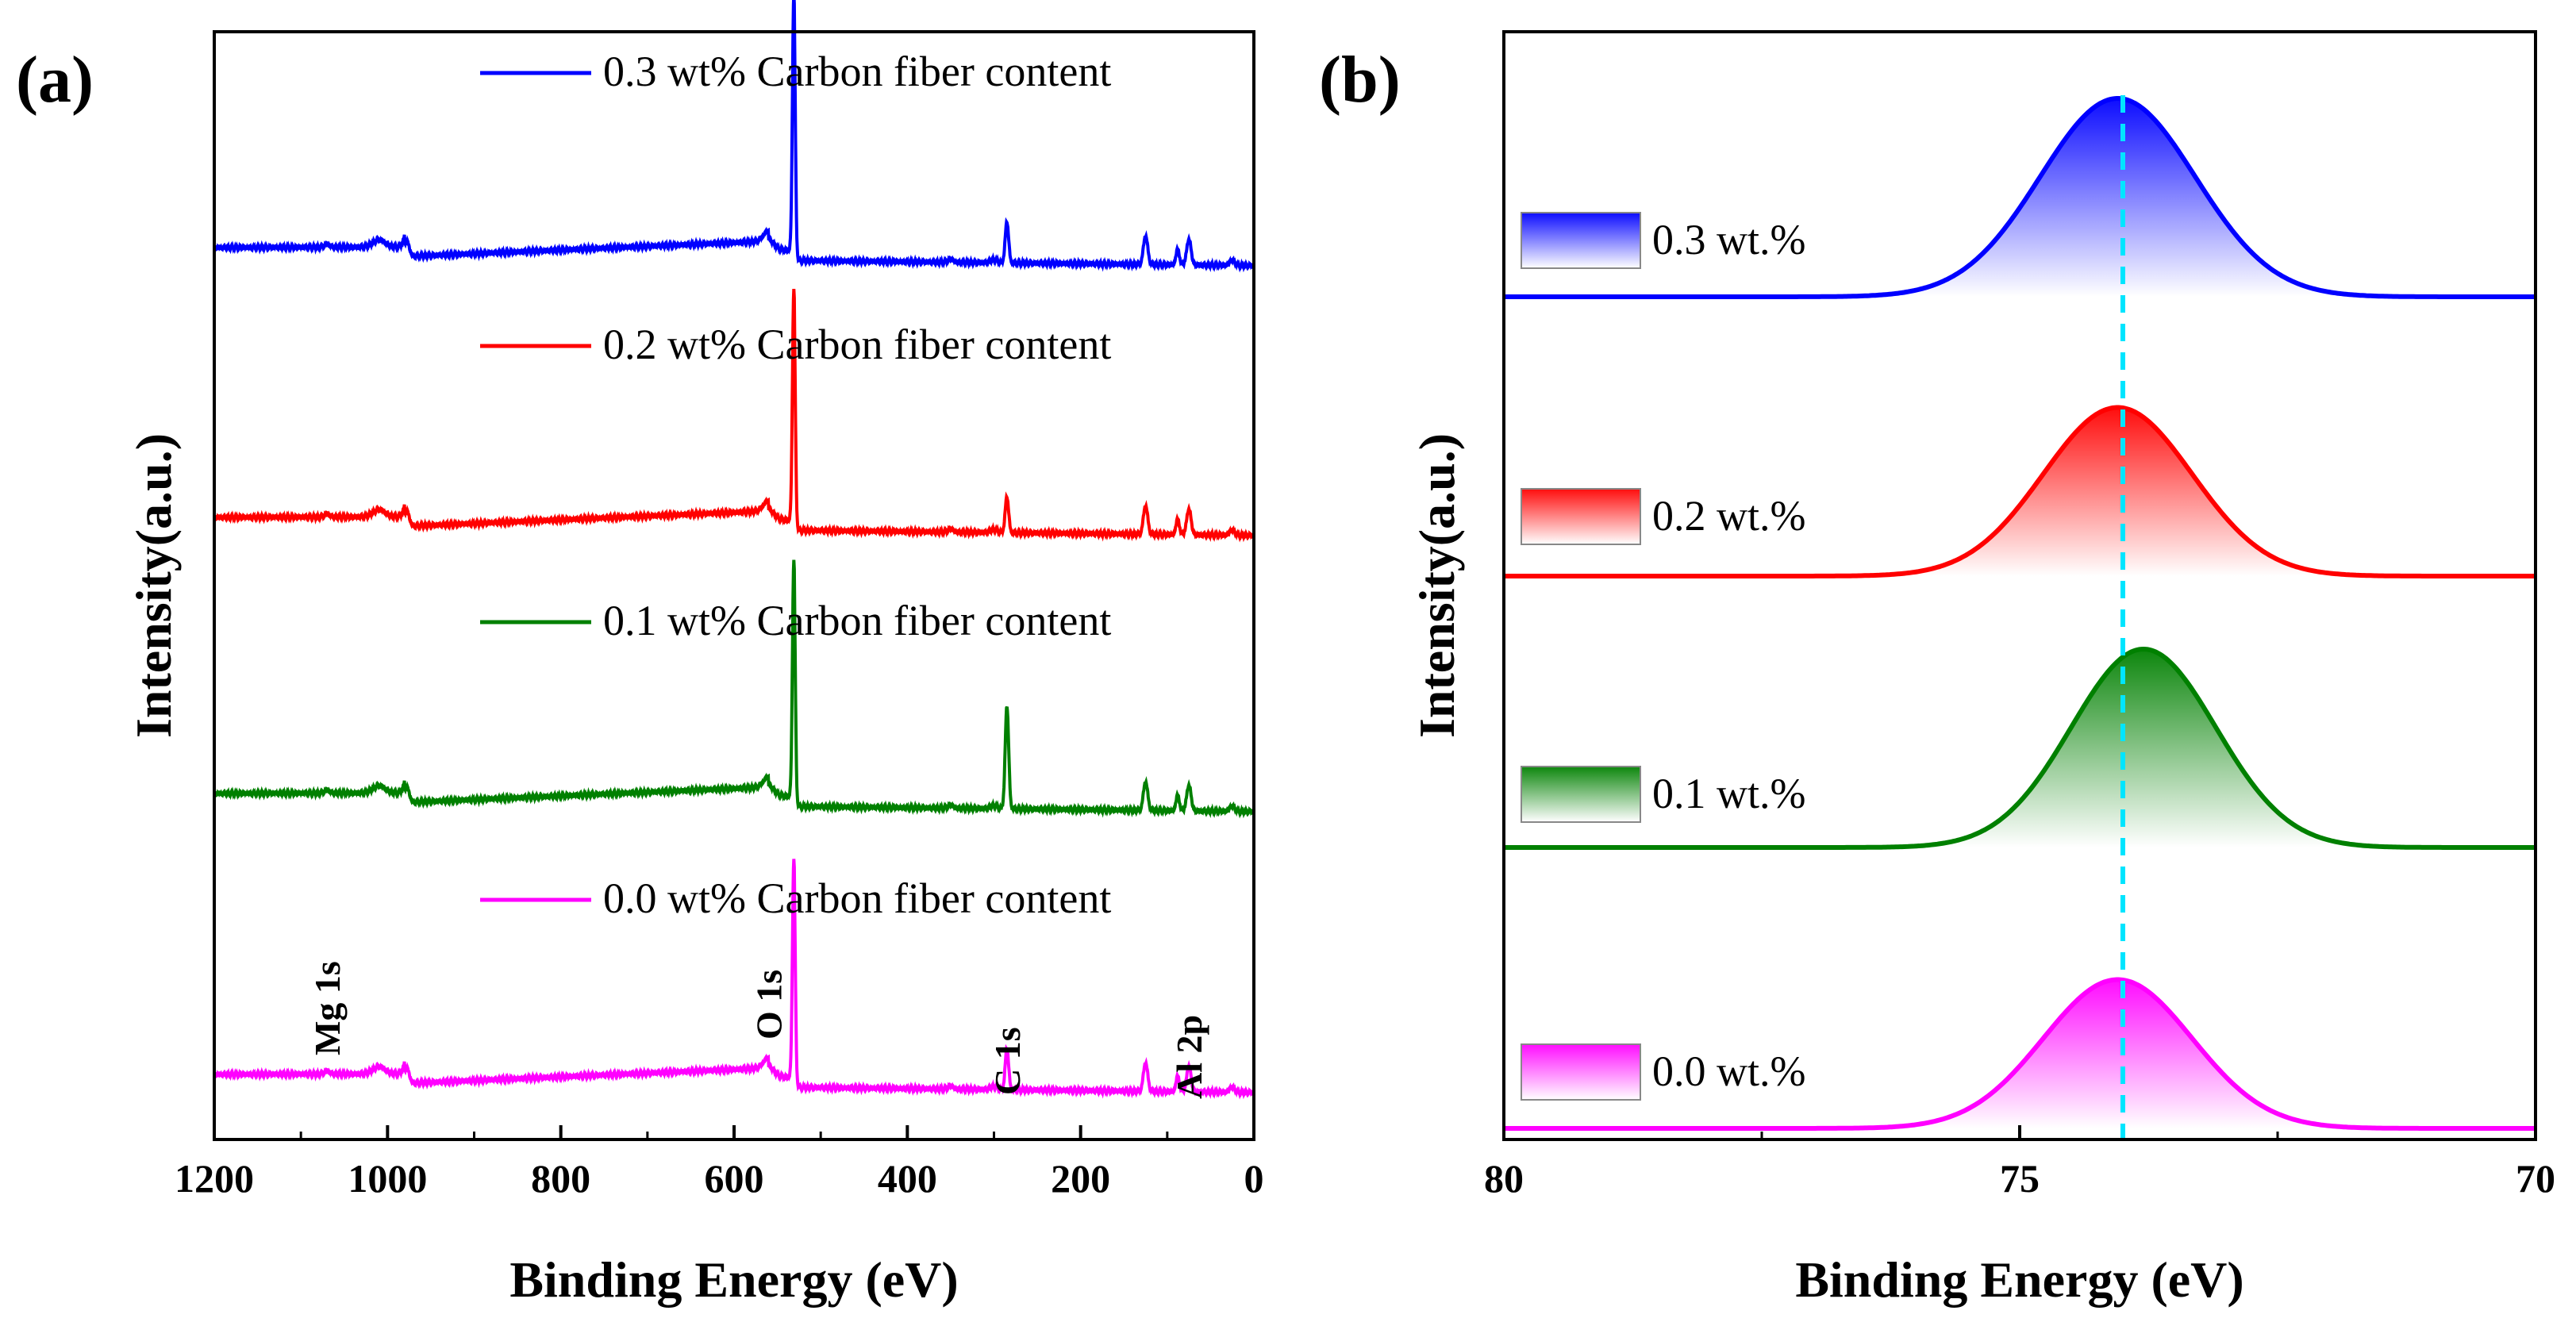  I want to click on peak-trace-0-3-wt, so click(2020, 198).